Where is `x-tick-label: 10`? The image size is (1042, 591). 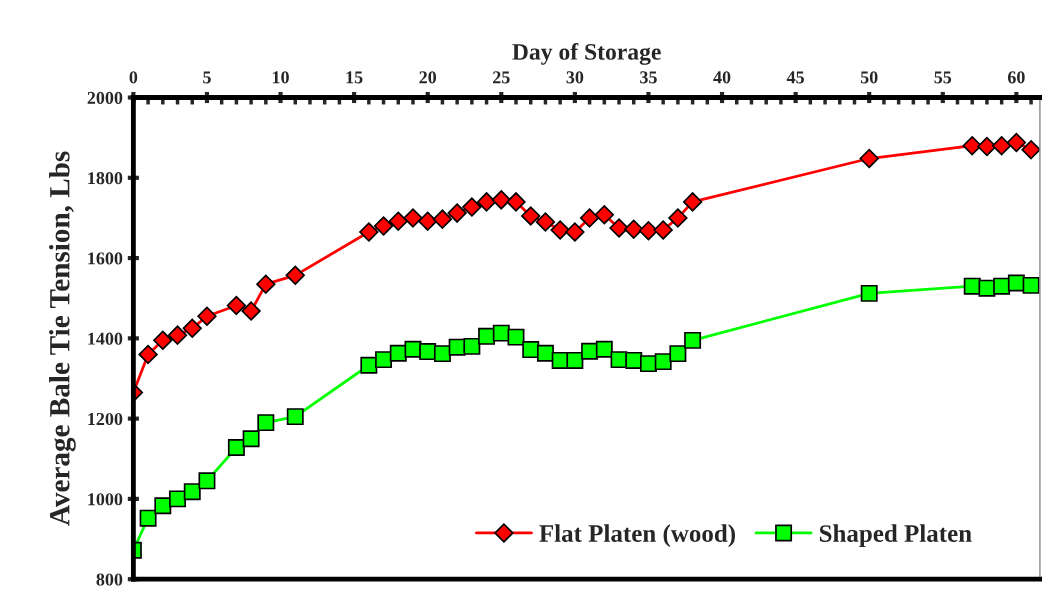
x-tick-label: 10 is located at coordinates (280, 77).